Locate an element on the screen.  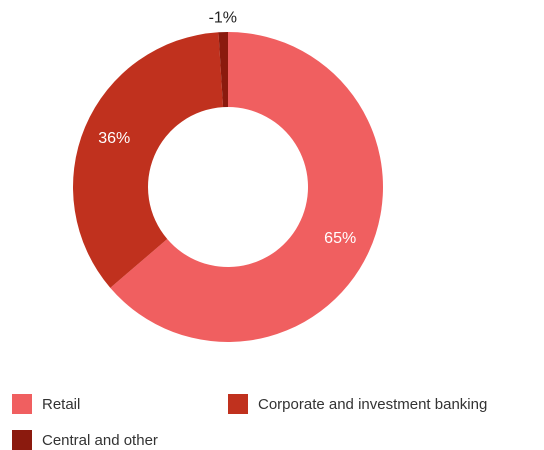
legend-label-central-and-other: Central and other is located at coordinates (100, 440).